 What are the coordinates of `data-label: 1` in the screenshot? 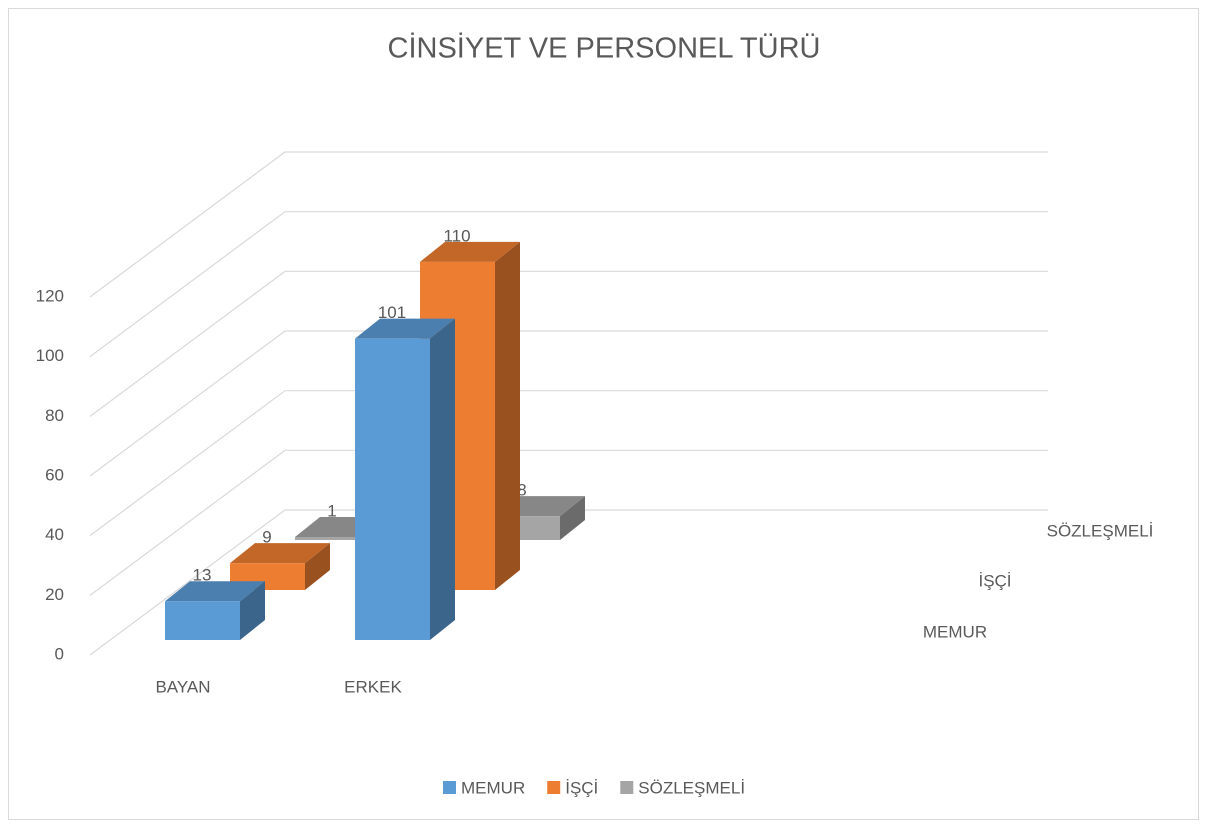 It's located at (331, 511).